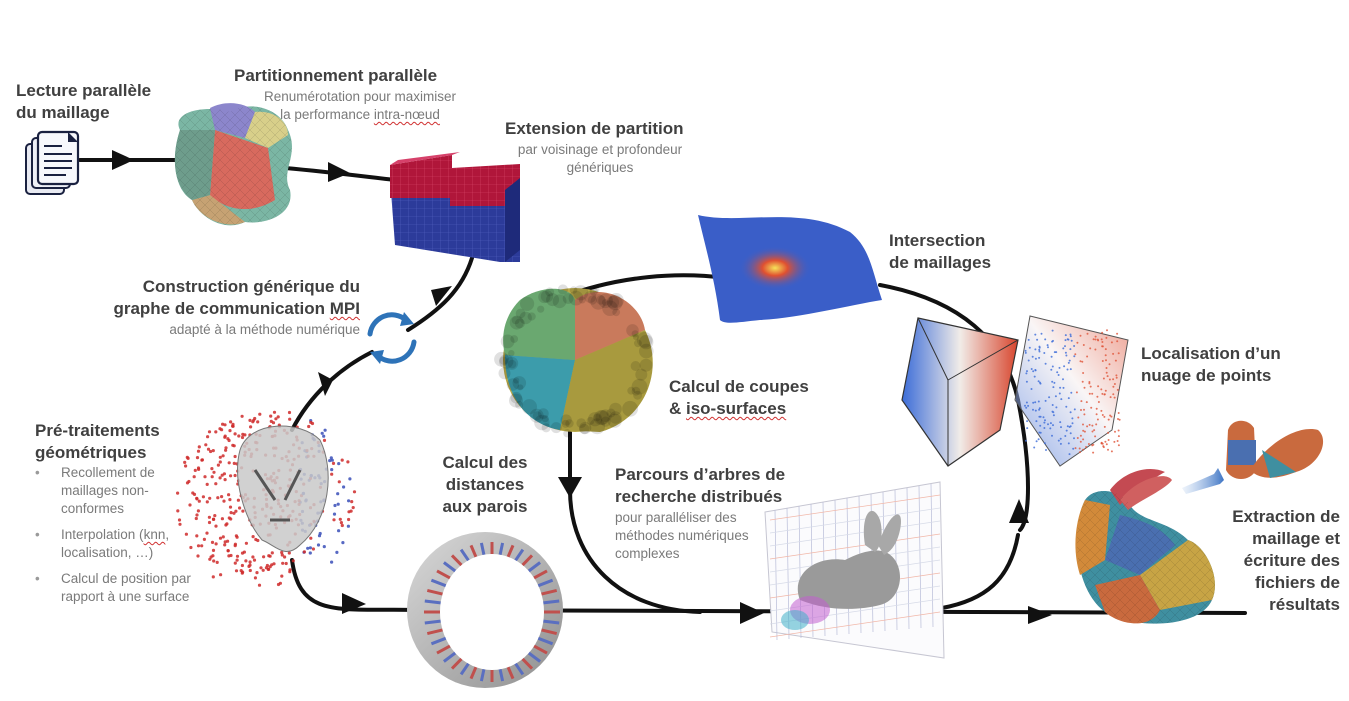 This screenshot has height=701, width=1349. What do you see at coordinates (63, 112) in the screenshot?
I see `lecture-title-line-2: du maillage` at bounding box center [63, 112].